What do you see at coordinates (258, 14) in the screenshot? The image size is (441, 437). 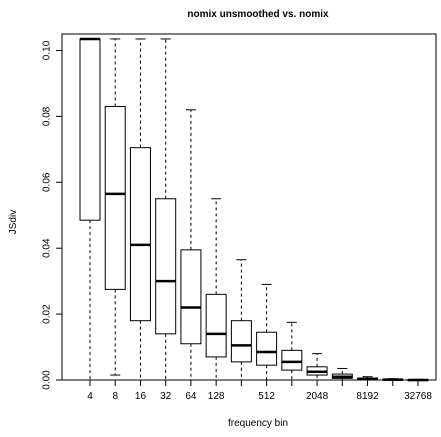 I see `chart-title: nomix unsmoothed vs. nomix` at bounding box center [258, 14].